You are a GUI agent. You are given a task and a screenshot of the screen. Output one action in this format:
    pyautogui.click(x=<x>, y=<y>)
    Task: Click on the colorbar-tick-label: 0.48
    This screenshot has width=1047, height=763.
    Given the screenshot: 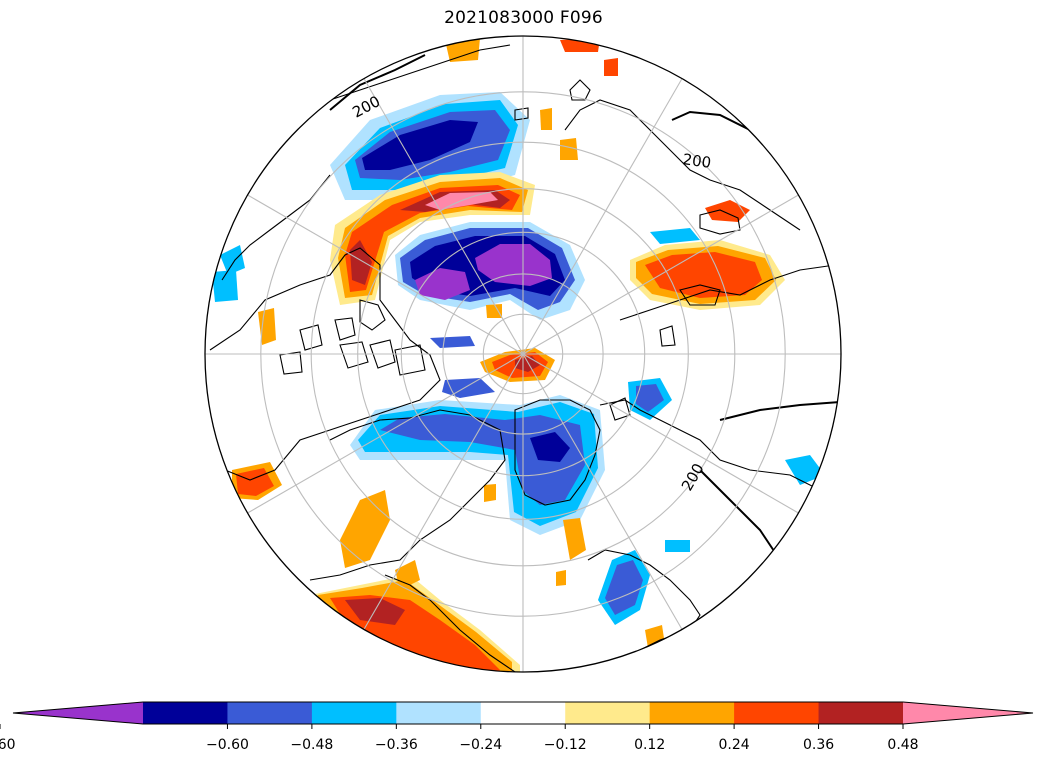 What is the action you would take?
    pyautogui.click(x=902, y=745)
    